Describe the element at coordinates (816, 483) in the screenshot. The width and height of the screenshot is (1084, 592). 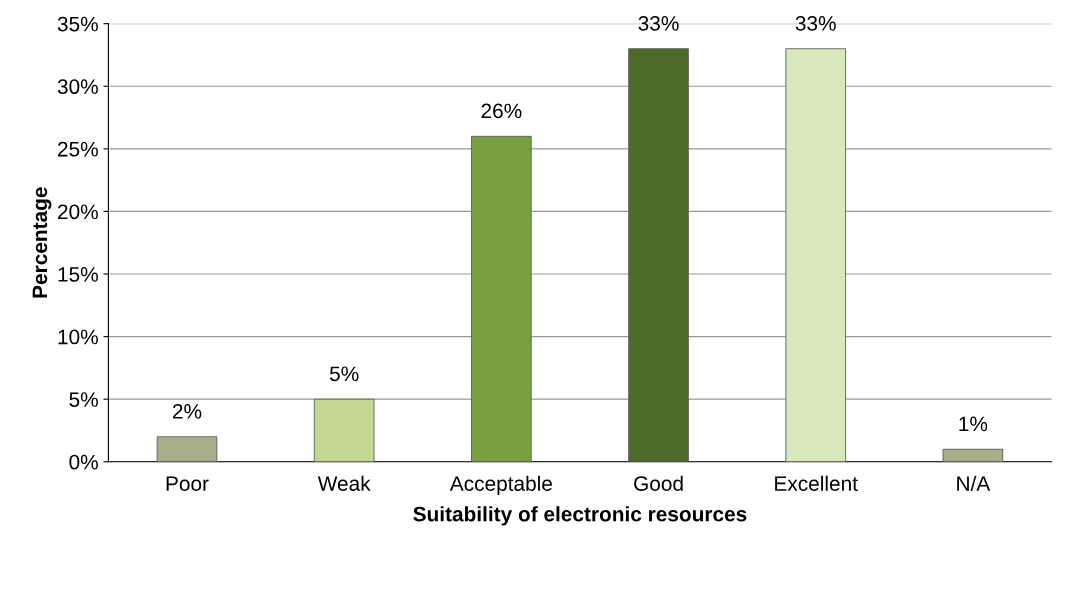
I see `x-tick-label: Excellent` at that location.